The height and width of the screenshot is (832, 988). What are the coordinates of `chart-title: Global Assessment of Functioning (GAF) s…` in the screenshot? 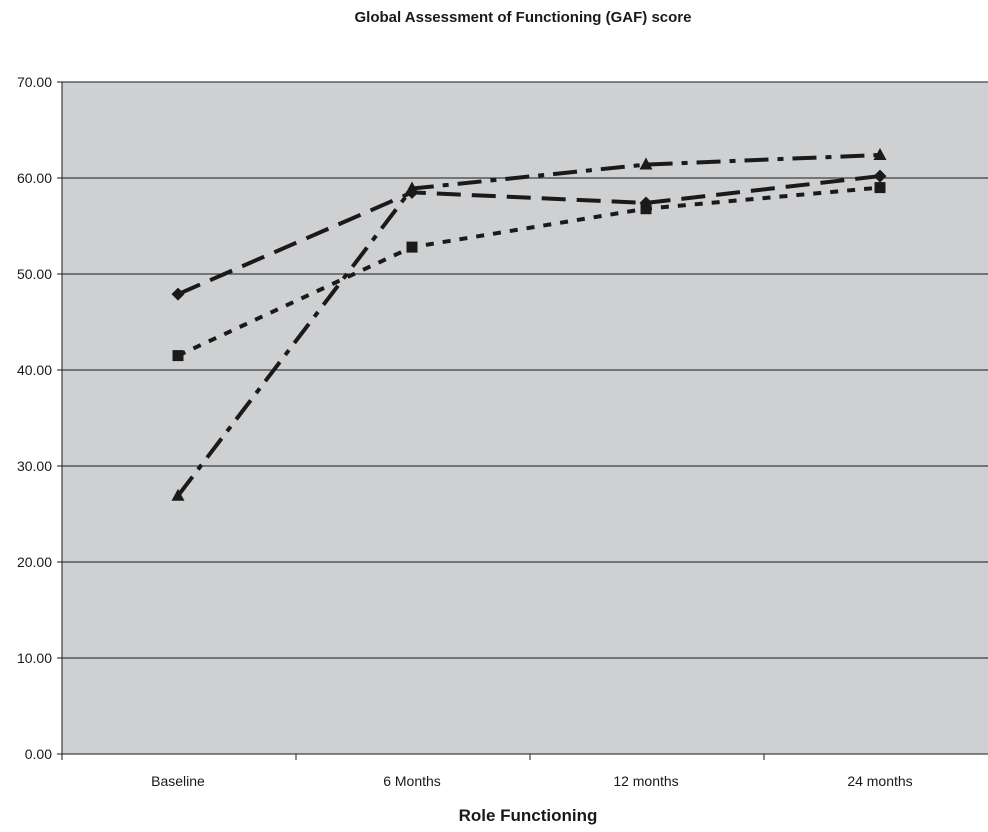 It's located at (523, 17).